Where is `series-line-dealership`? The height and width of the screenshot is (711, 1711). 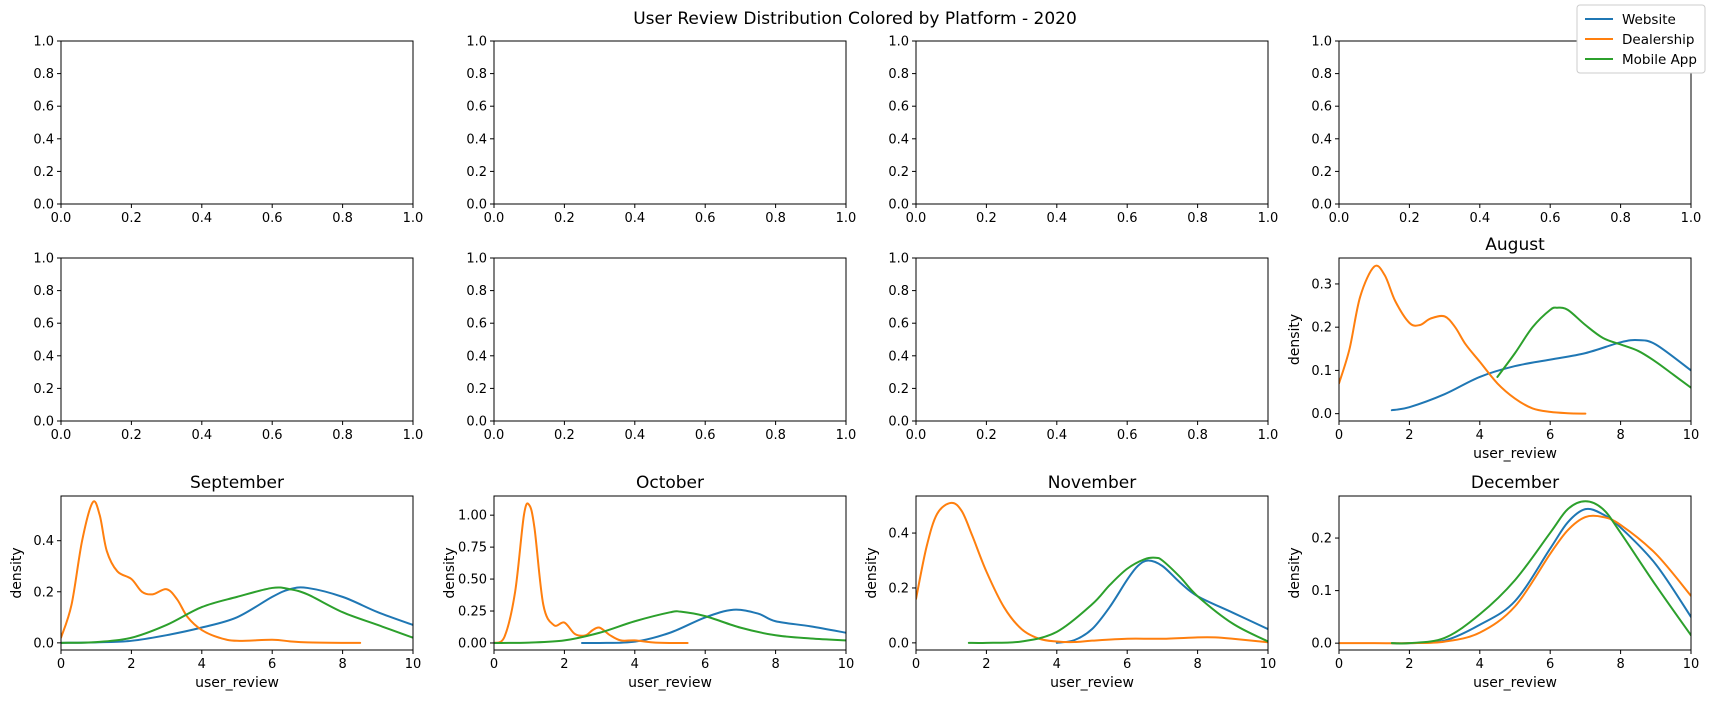 series-line-dealership is located at coordinates (211, 572).